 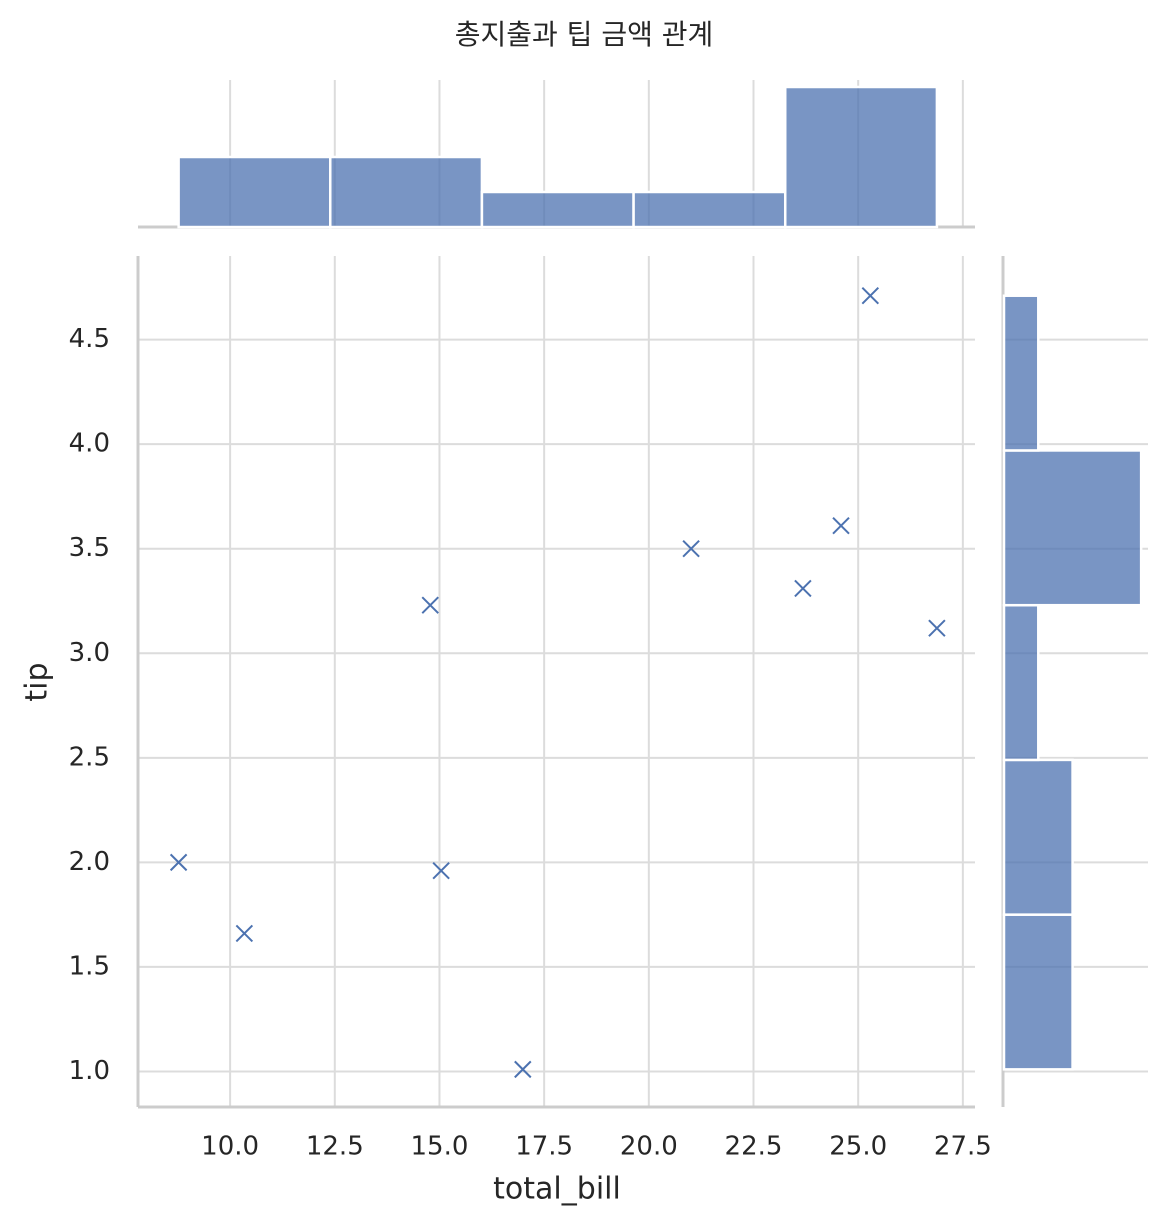 I want to click on y-tick-label: 2.0, so click(x=89, y=862).